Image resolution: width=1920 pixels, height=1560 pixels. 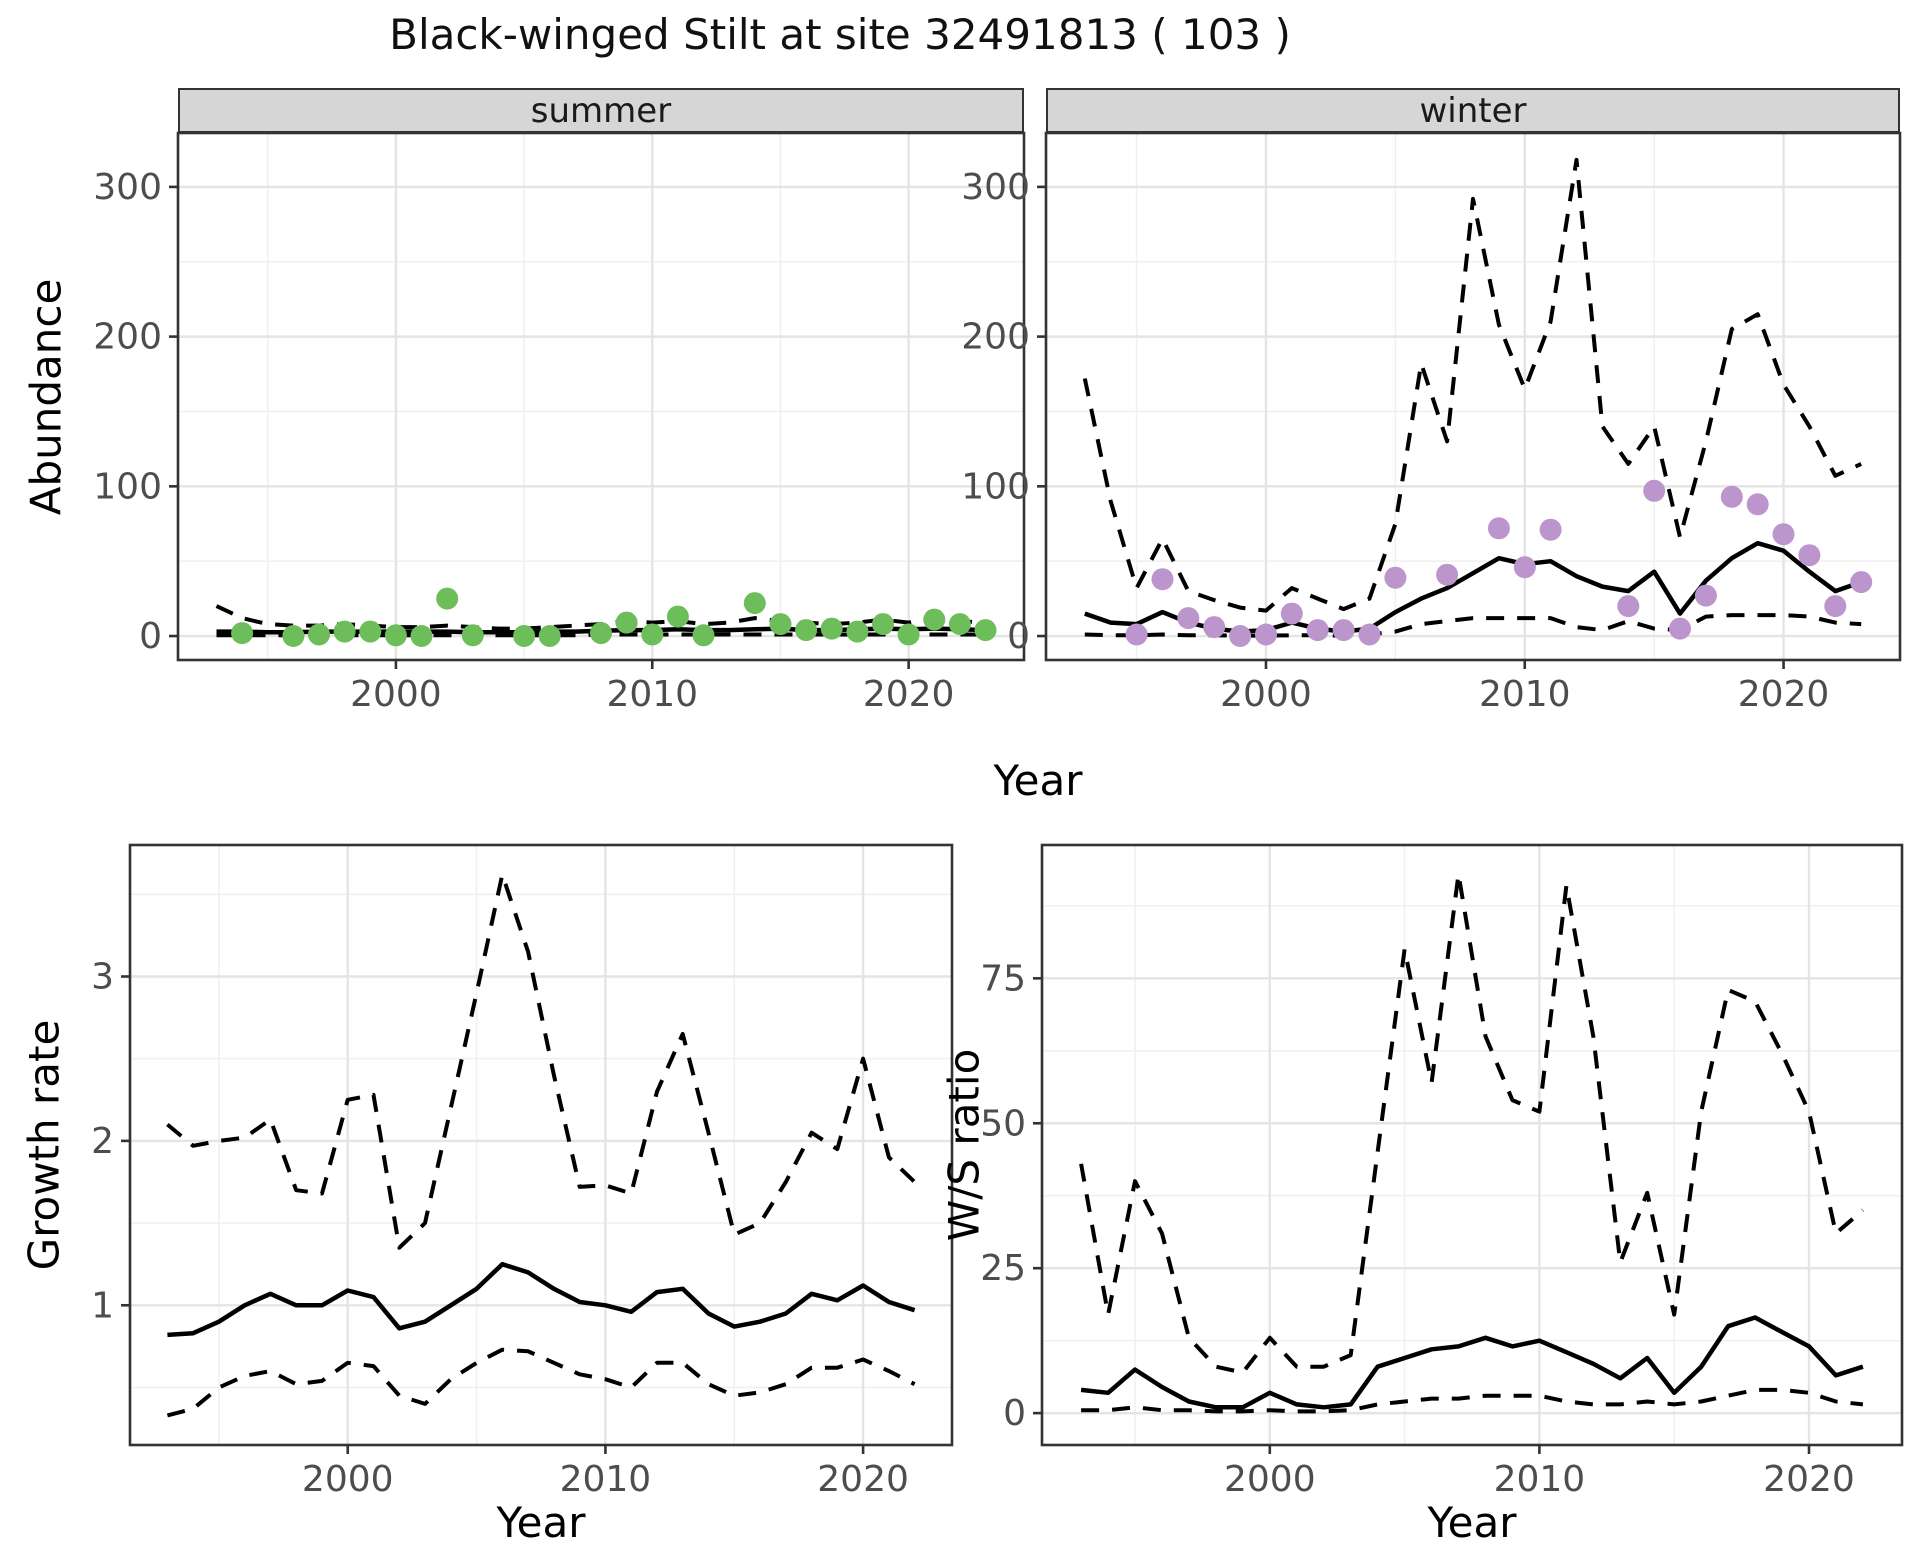 What do you see at coordinates (541, 1522) in the screenshot?
I see `x-axis-title-year-growth: Year` at bounding box center [541, 1522].